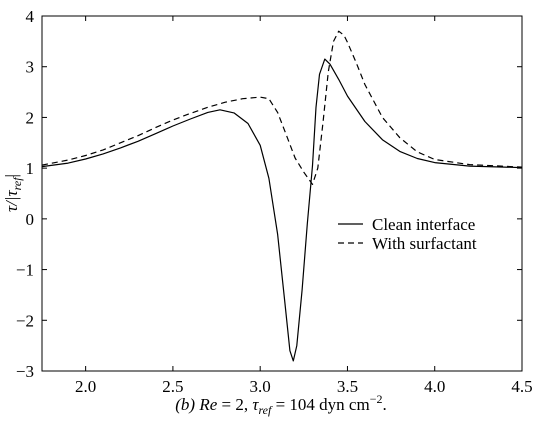  What do you see at coordinates (424, 243) in the screenshot?
I see `legend-label-surfactant: With surfactant` at bounding box center [424, 243].